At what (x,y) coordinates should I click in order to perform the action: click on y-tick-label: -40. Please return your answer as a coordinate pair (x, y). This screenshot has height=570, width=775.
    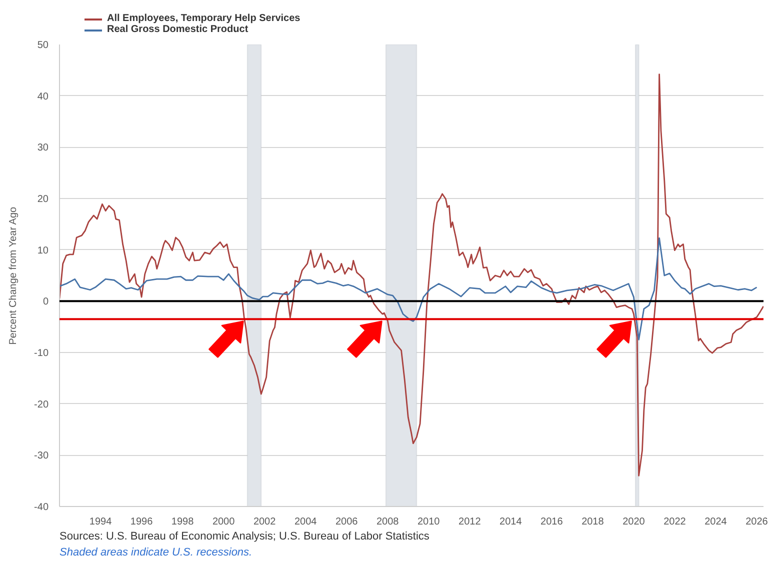
    Looking at the image, I should click on (41, 507).